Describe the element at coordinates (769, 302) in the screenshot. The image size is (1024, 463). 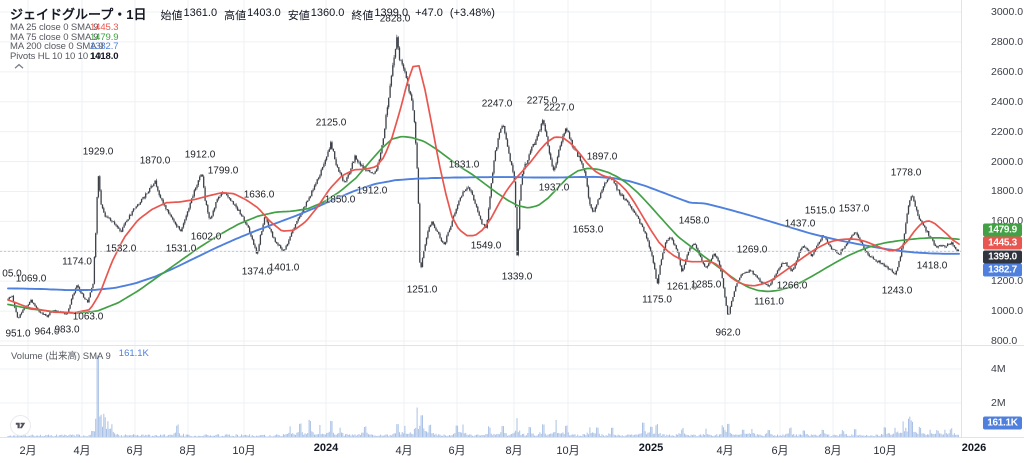
I see `pivot-label: 1161.0` at that location.